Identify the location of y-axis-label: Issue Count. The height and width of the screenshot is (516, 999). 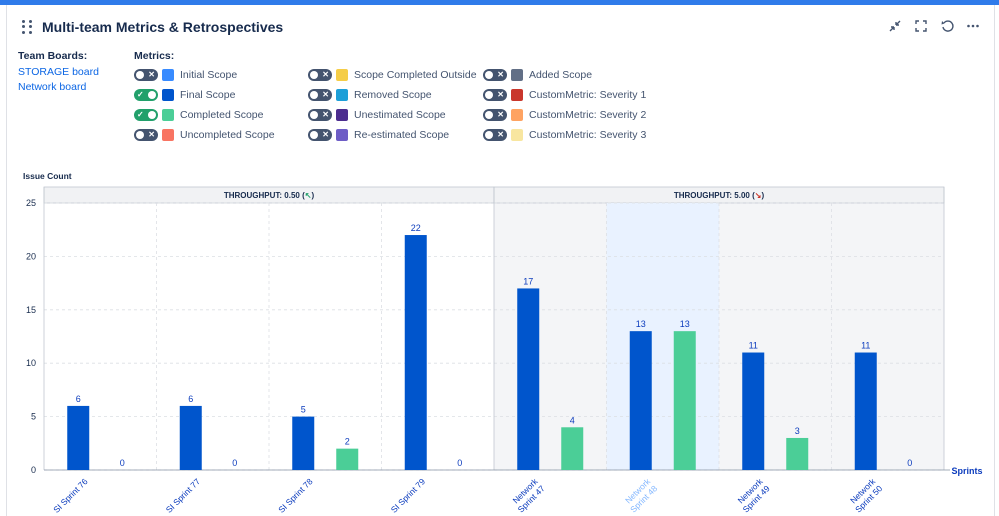
(47, 176).